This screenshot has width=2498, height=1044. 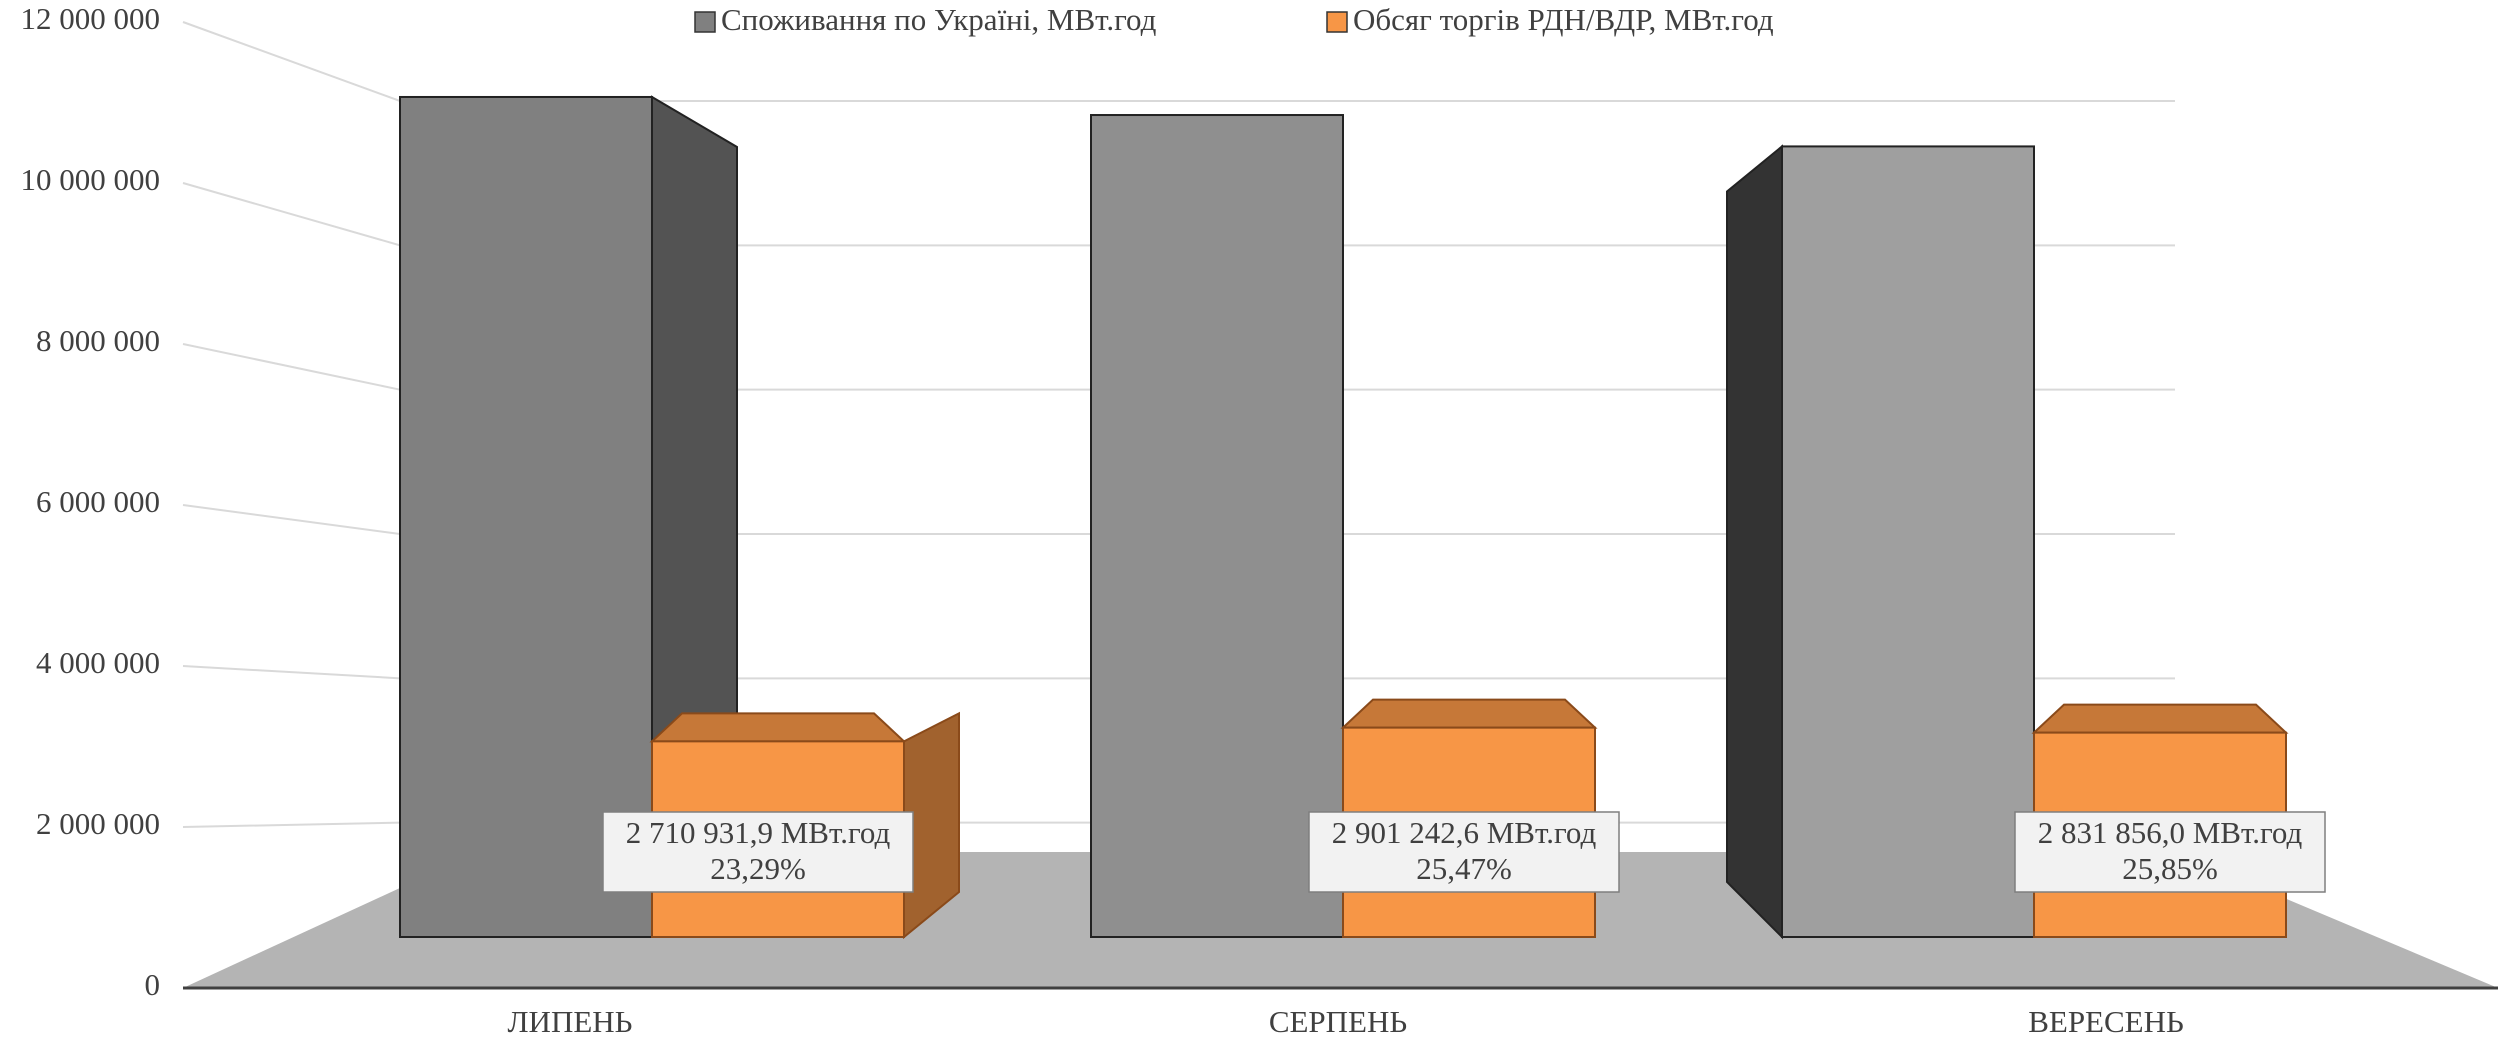 I want to click on data-label-percent: 23,29%, so click(x=758, y=868).